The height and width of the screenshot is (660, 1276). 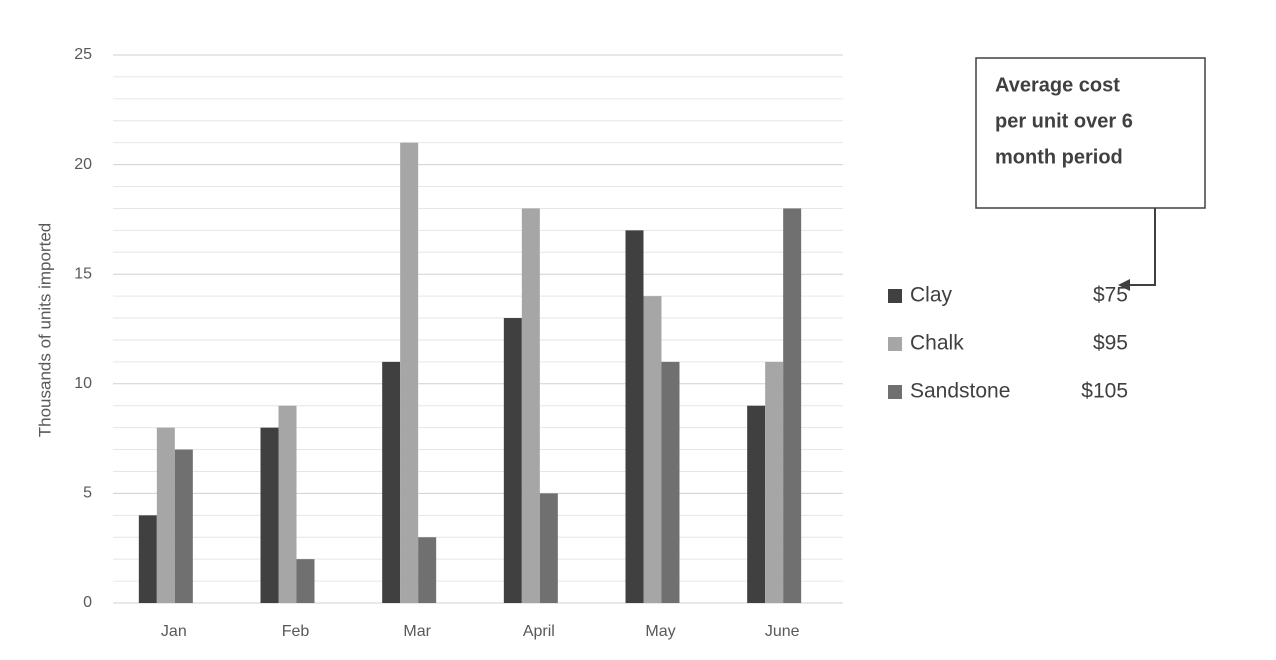 I want to click on annotation-box, so click(x=1090, y=133).